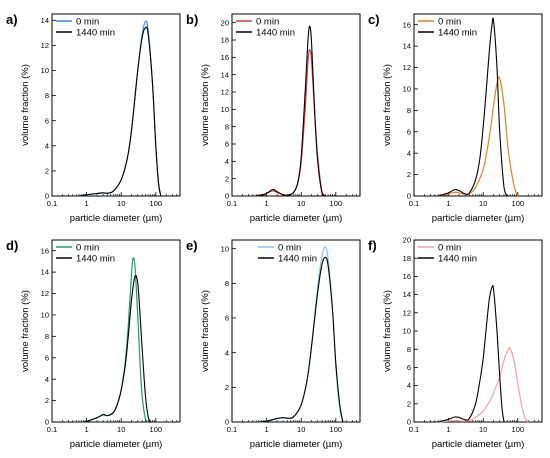  Describe the element at coordinates (374, 19) in the screenshot. I see `panel-label: c)` at that location.